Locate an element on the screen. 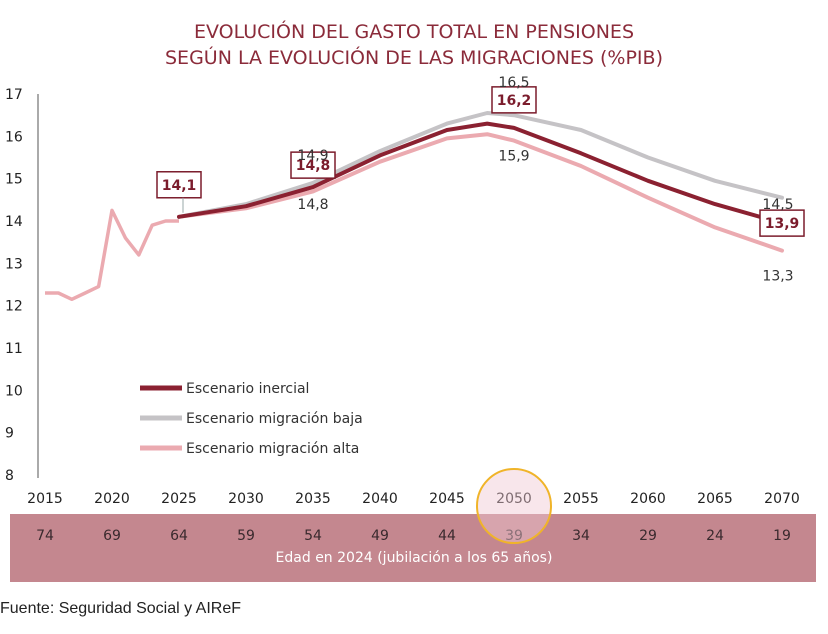 This screenshot has width=828, height=634. value-box-label: 16,2 is located at coordinates (514, 101).